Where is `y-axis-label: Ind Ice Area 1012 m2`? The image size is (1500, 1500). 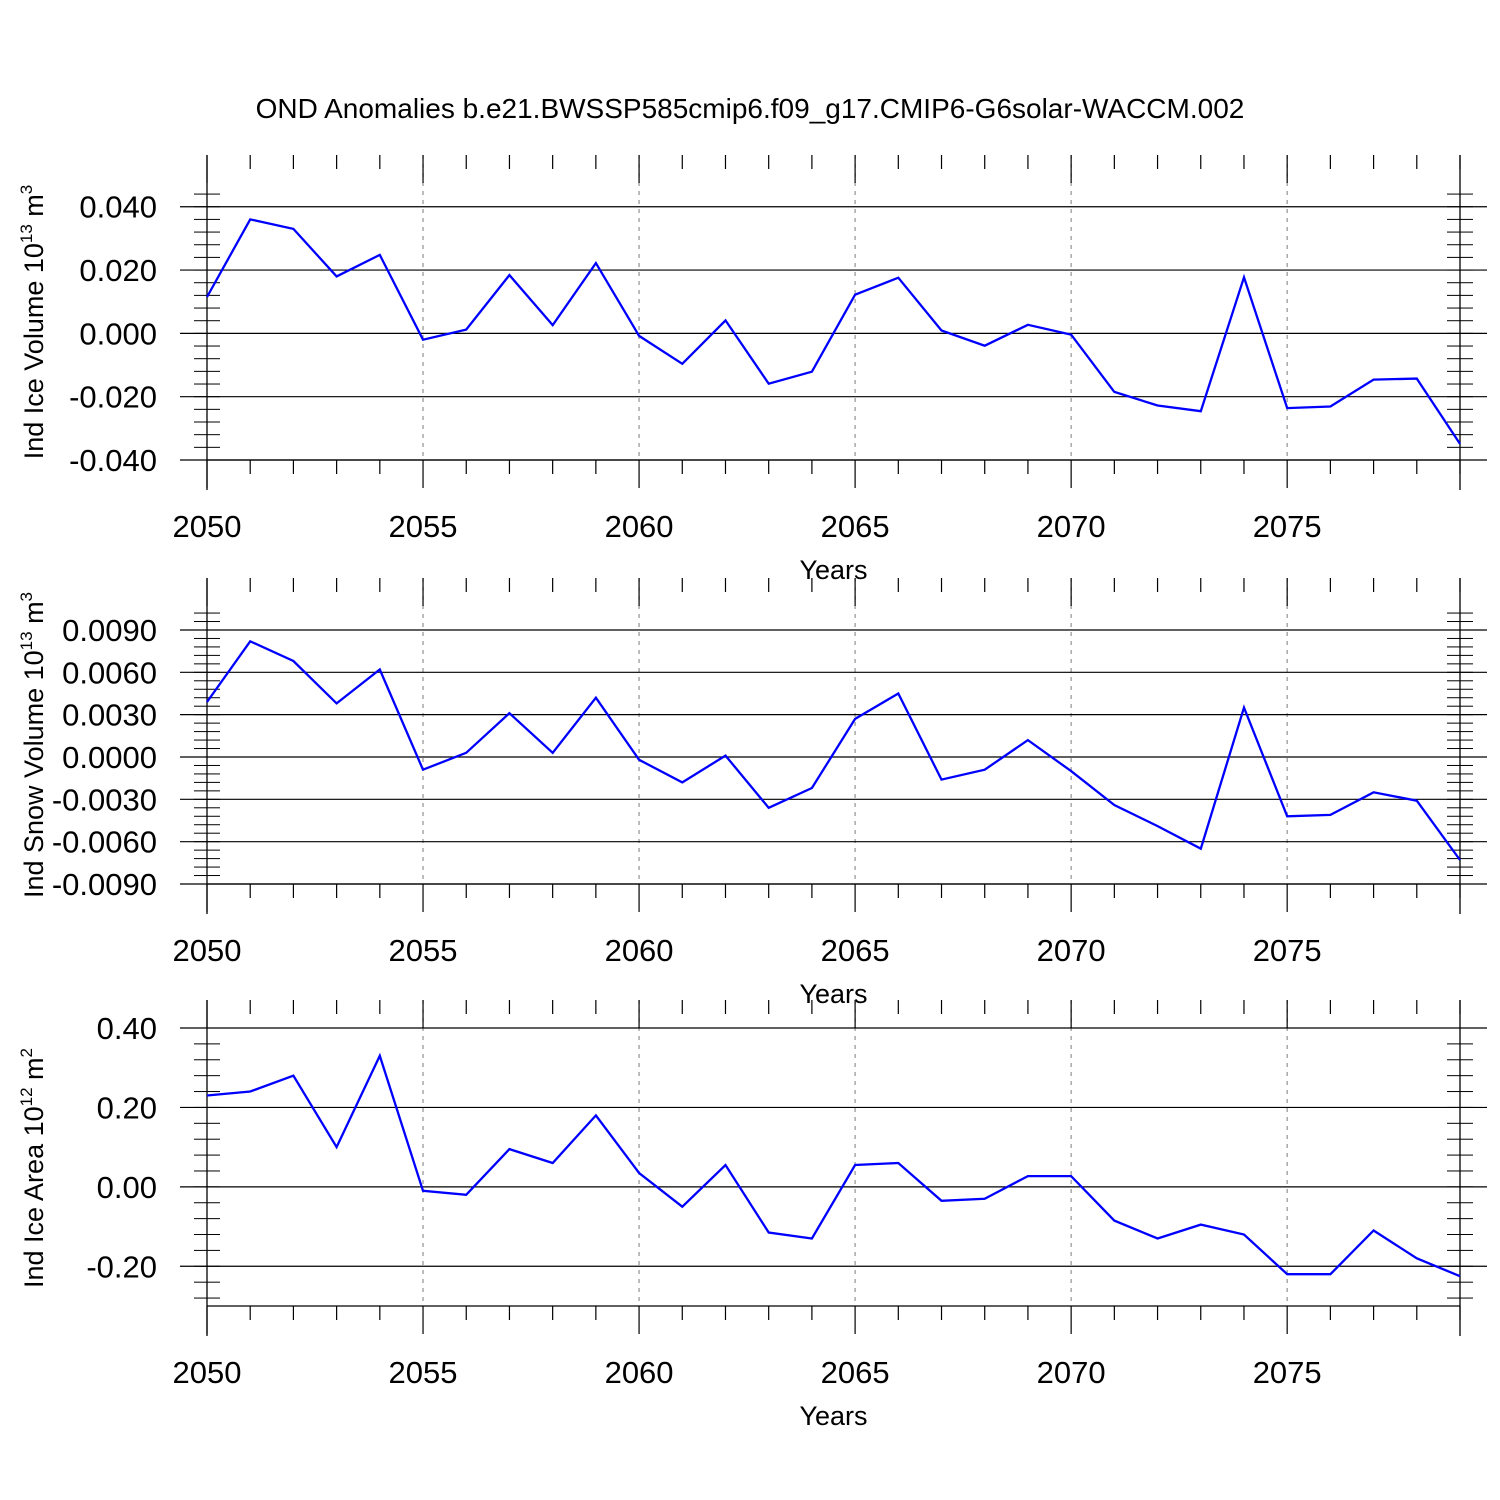 y-axis-label: Ind Ice Area 1012 m2 is located at coordinates (33, 1168).